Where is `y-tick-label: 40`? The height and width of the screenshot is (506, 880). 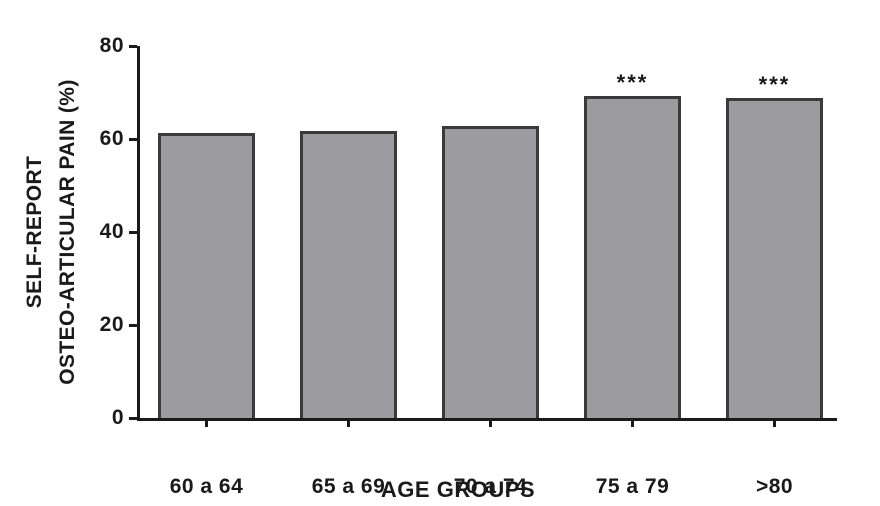 y-tick-label: 40 is located at coordinates (111, 231).